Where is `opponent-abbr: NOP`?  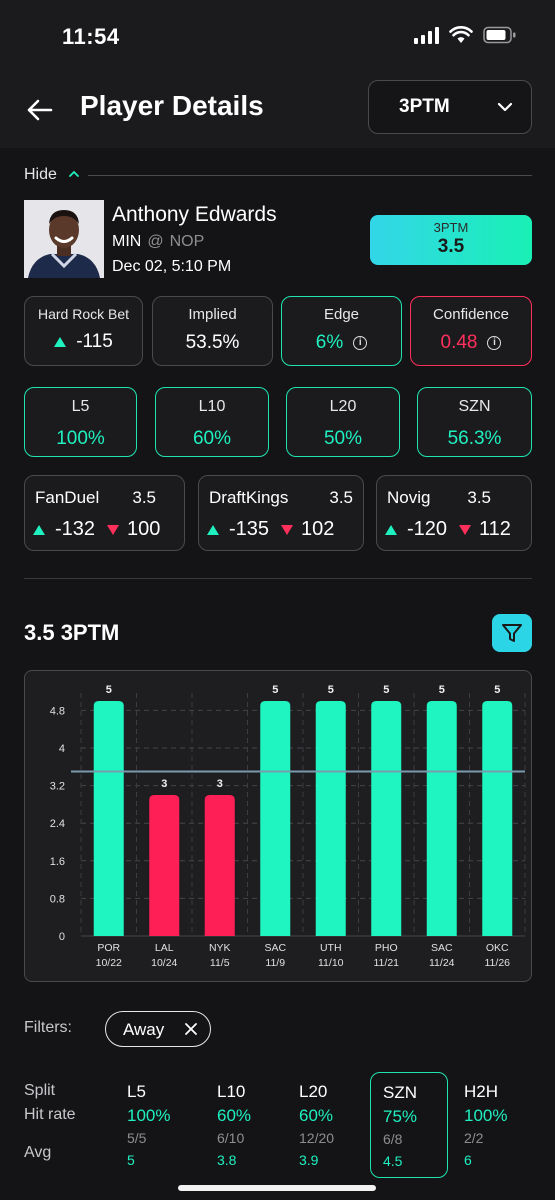
opponent-abbr: NOP is located at coordinates (187, 241).